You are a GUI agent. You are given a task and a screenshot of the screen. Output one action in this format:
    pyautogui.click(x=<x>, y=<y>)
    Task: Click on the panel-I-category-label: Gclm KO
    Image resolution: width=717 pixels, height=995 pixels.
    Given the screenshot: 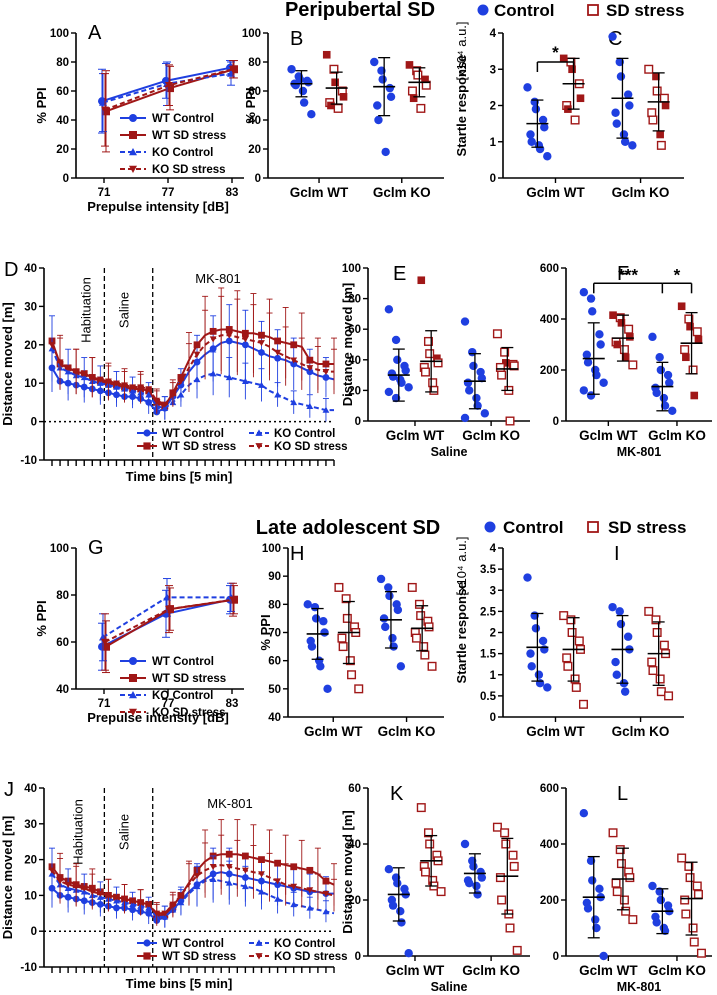 What is the action you would take?
    pyautogui.click(x=641, y=731)
    